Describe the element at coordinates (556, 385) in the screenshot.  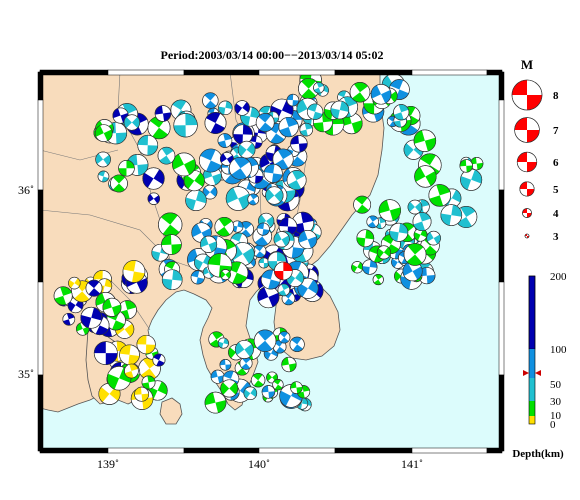
I see `colorbar-label-50: 50` at that location.